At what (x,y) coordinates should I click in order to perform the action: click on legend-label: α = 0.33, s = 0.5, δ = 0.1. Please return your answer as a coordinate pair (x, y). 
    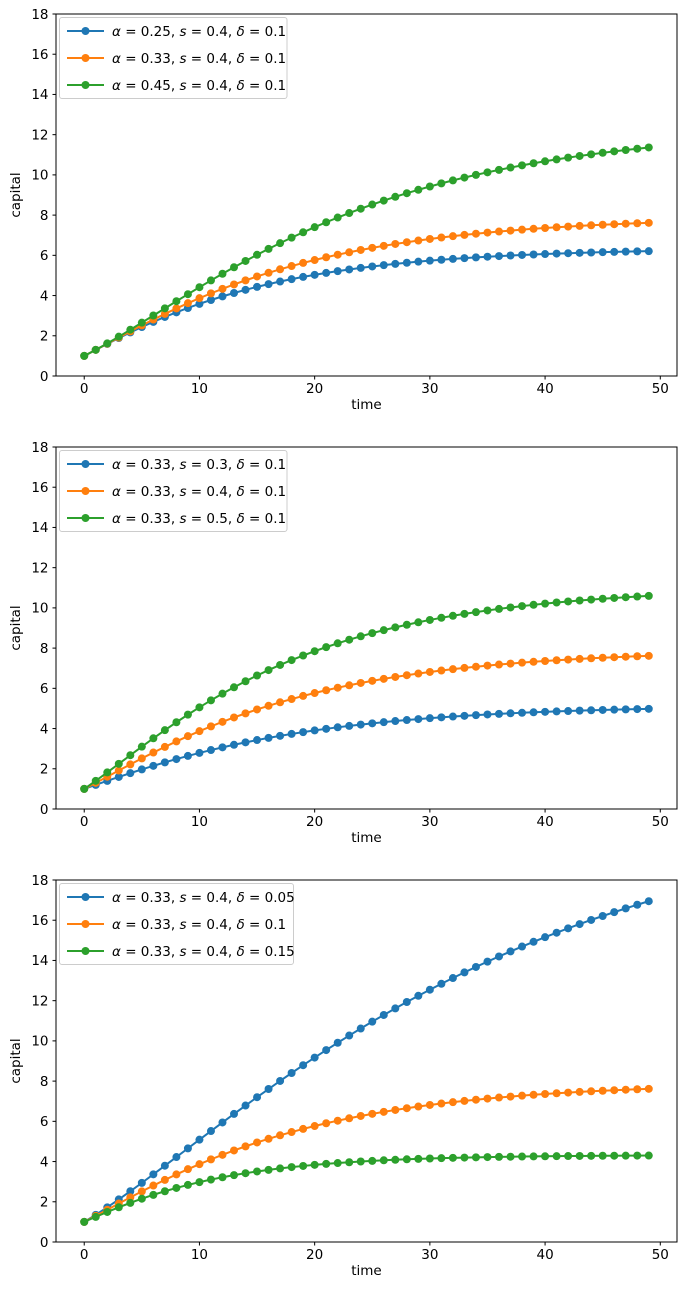
    Looking at the image, I should click on (199, 519).